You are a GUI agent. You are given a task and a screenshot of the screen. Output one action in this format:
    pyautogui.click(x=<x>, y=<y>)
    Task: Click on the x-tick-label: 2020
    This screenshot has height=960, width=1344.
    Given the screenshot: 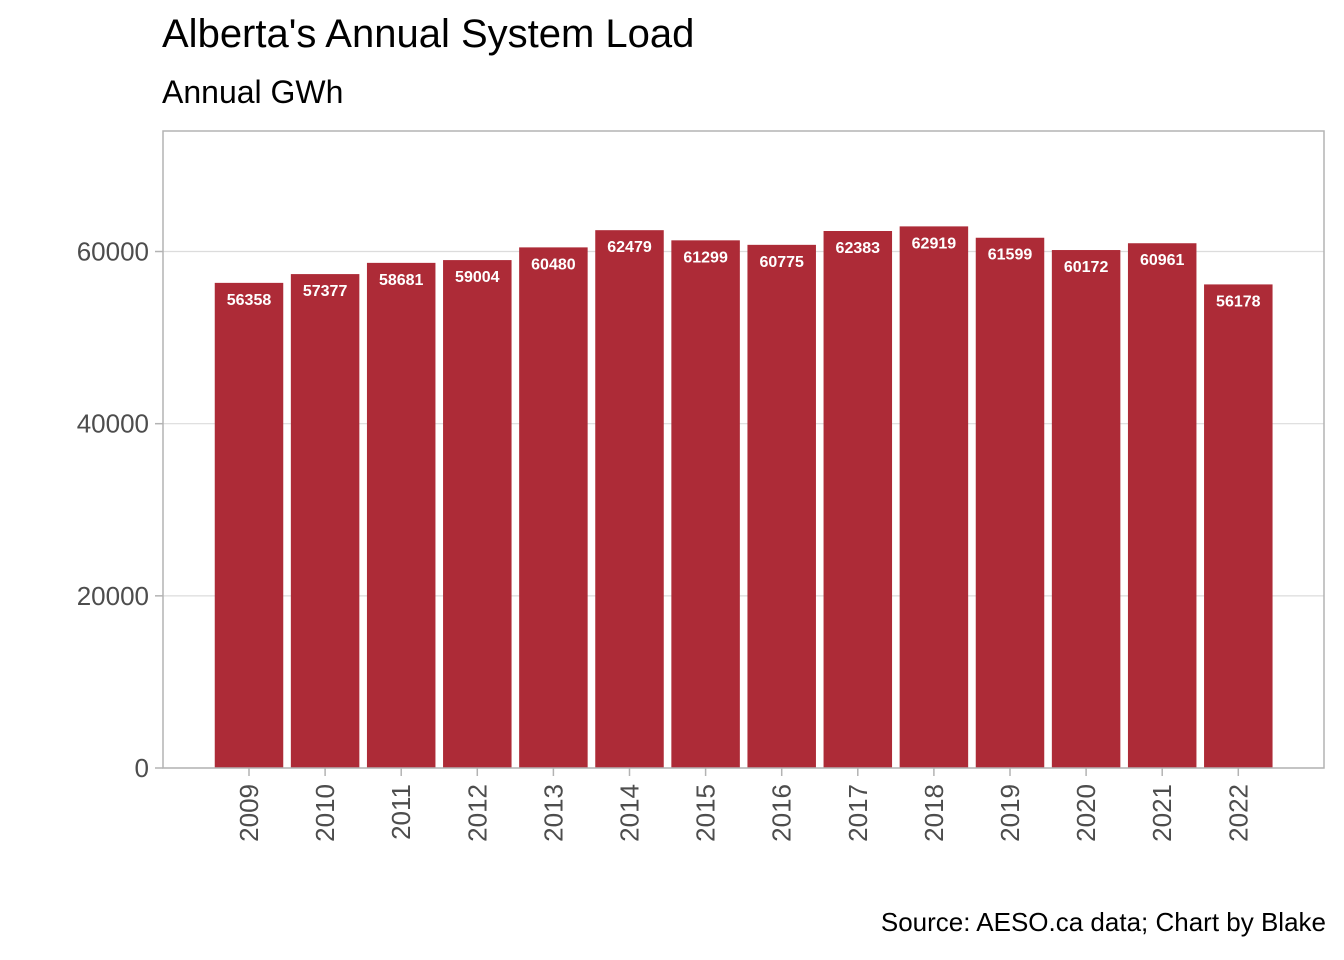 What is the action you would take?
    pyautogui.click(x=1086, y=813)
    